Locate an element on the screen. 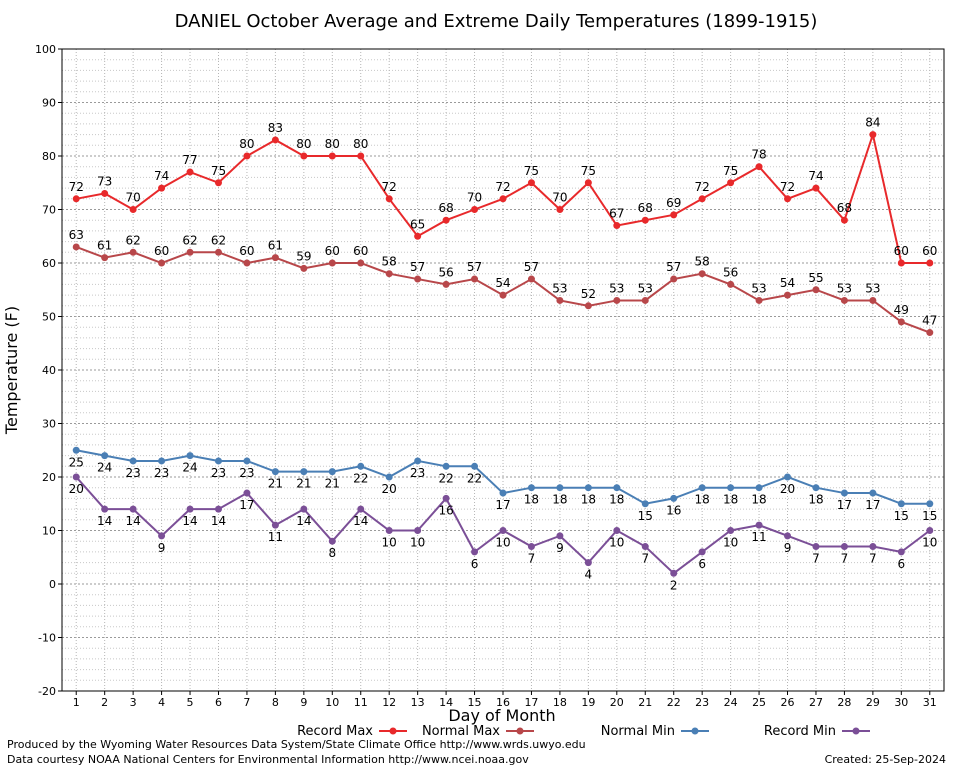 The image size is (954, 768). legend-label: Normal Min is located at coordinates (638, 731).